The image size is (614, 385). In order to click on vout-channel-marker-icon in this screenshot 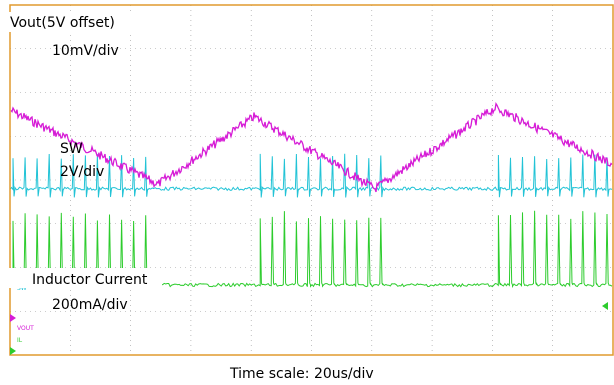, I will do `click(13, 318)`.